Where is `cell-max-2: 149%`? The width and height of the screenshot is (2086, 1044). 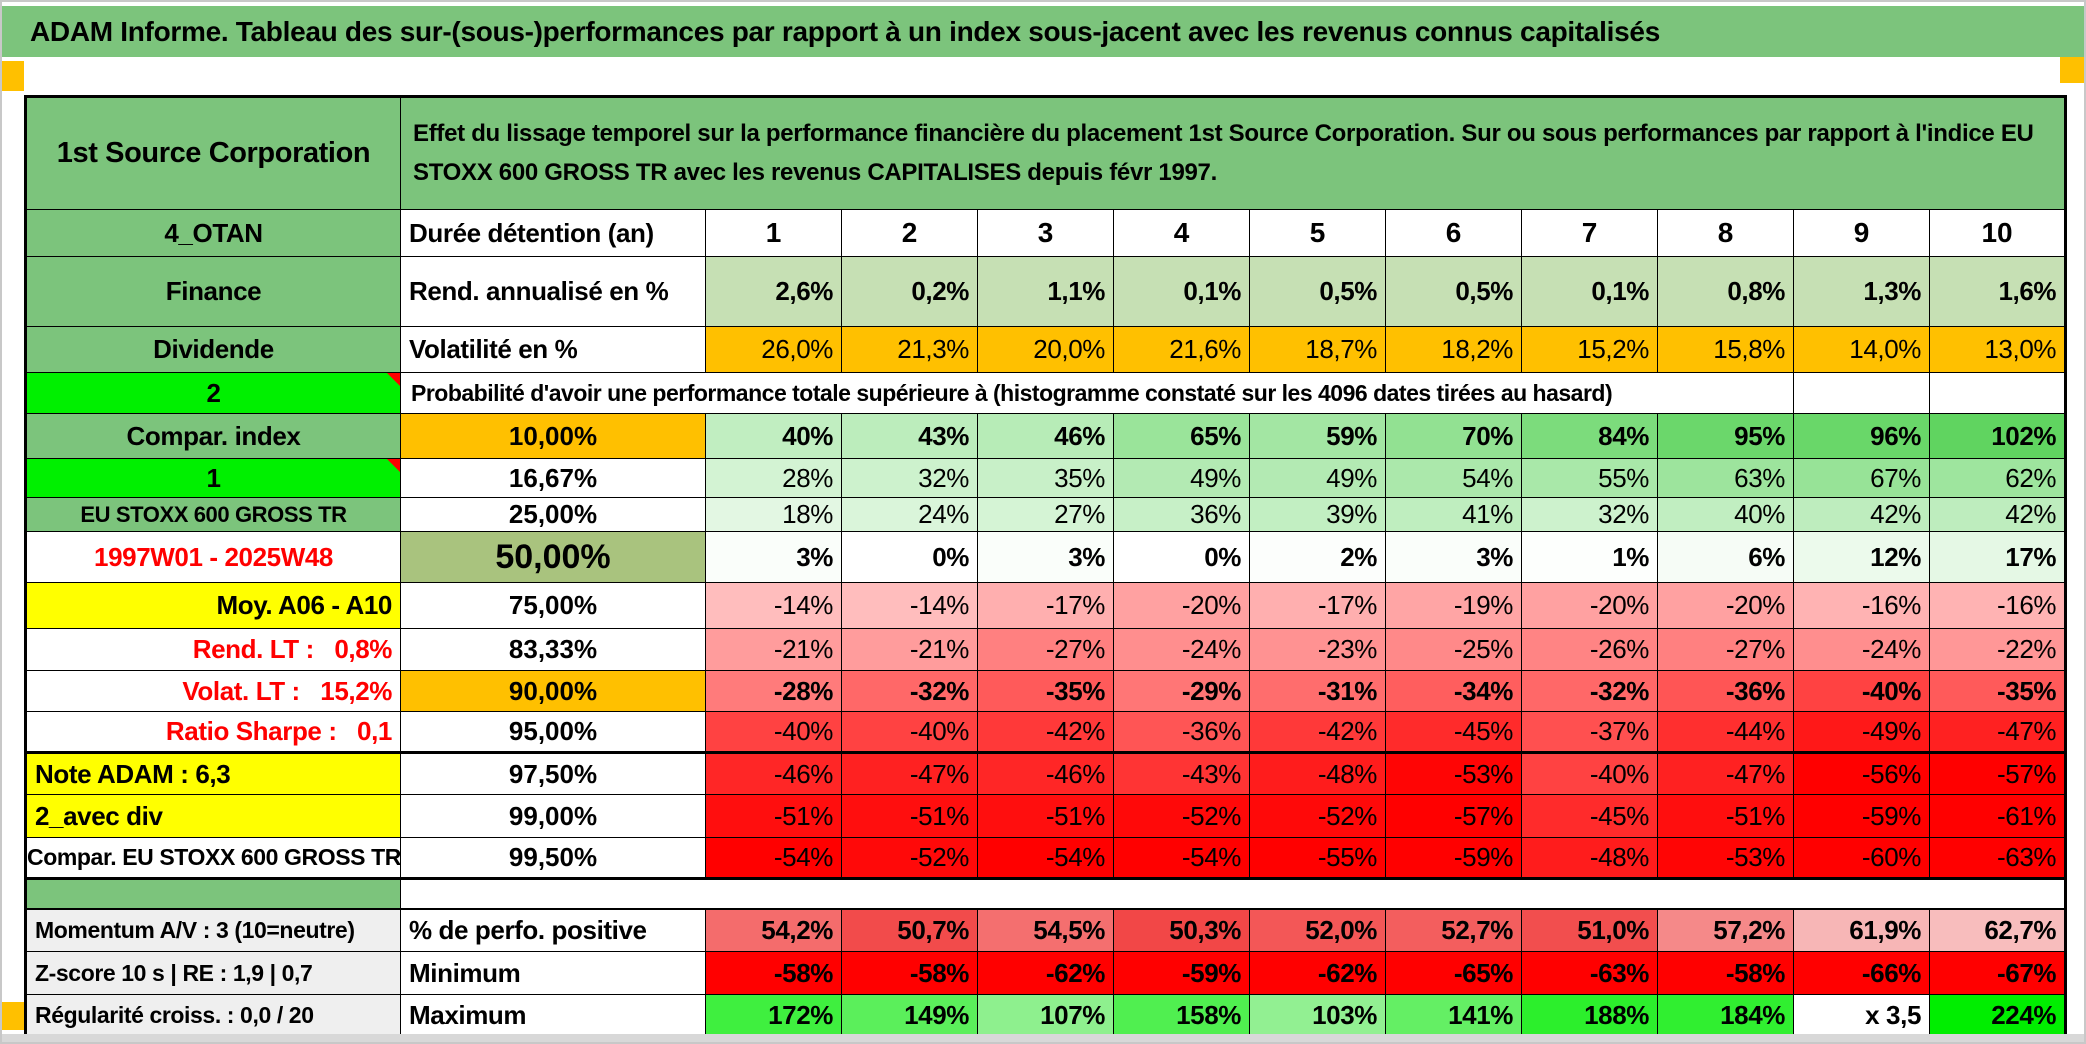
cell-max-2: 149% is located at coordinates (909, 1016).